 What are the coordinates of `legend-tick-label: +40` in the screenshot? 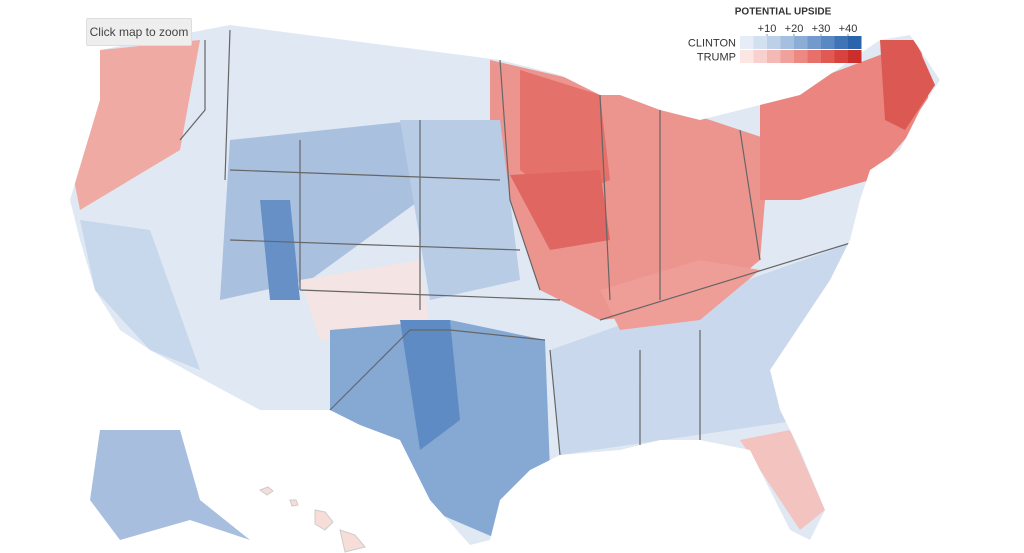 It's located at (848, 29).